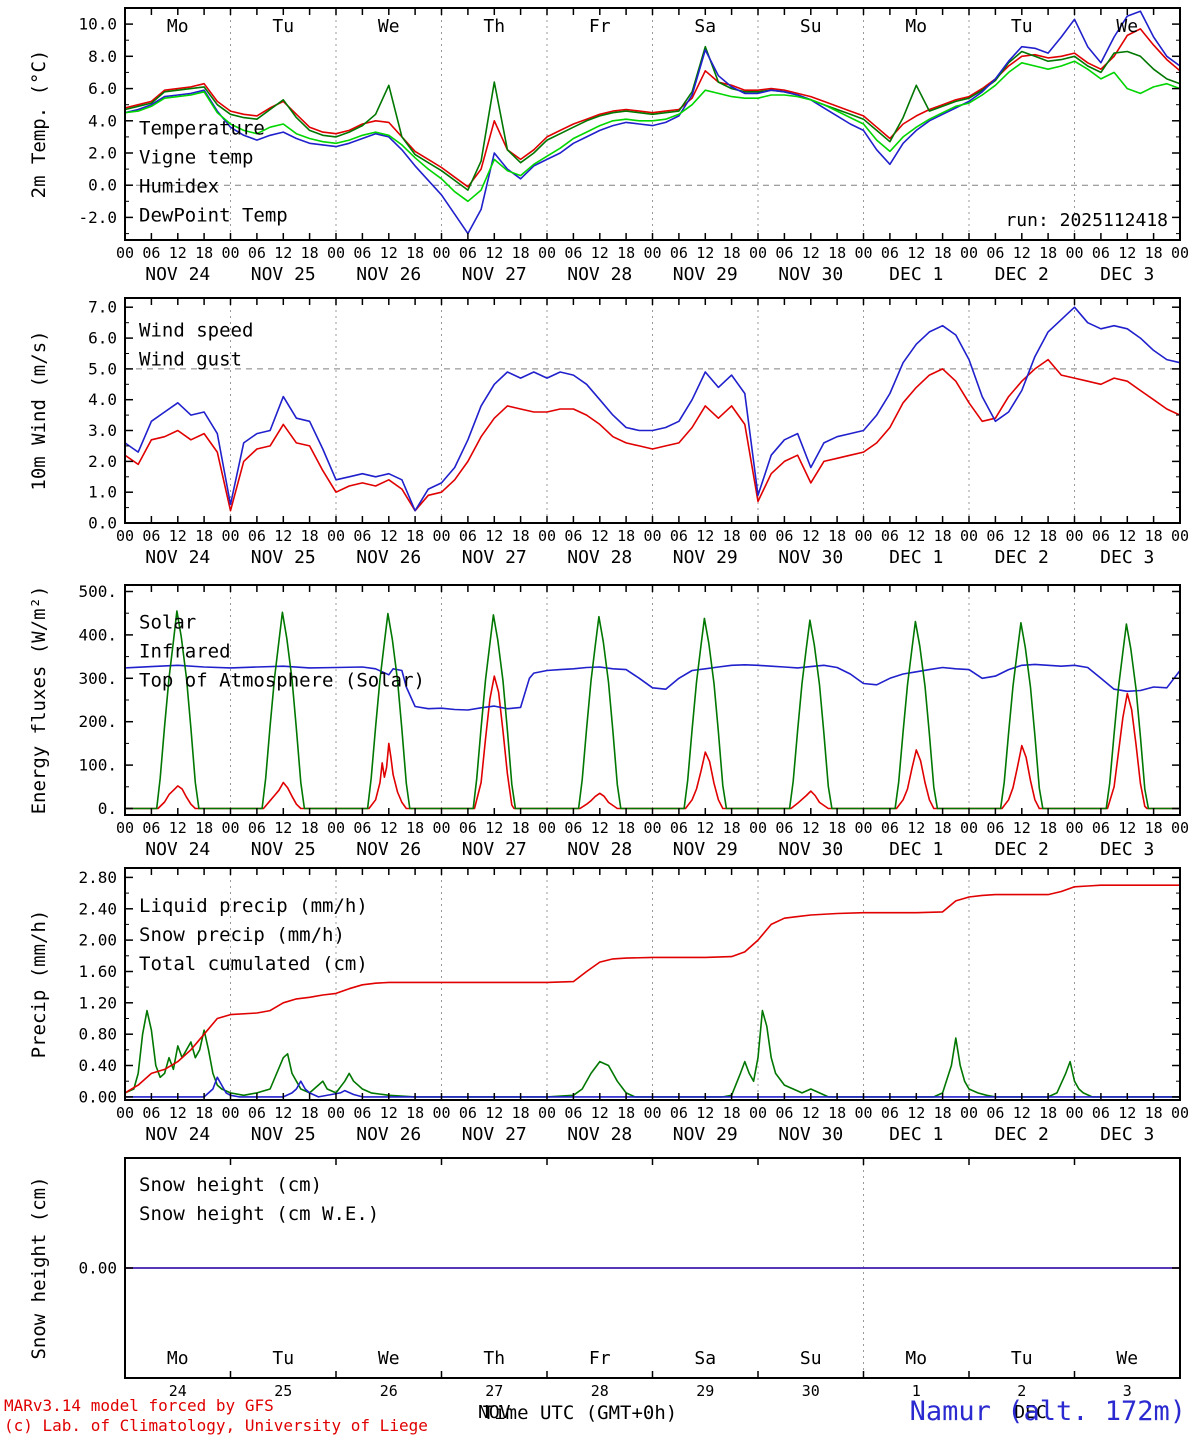  Describe the element at coordinates (97, 765) in the screenshot. I see `y-tick-label: 100.` at that location.